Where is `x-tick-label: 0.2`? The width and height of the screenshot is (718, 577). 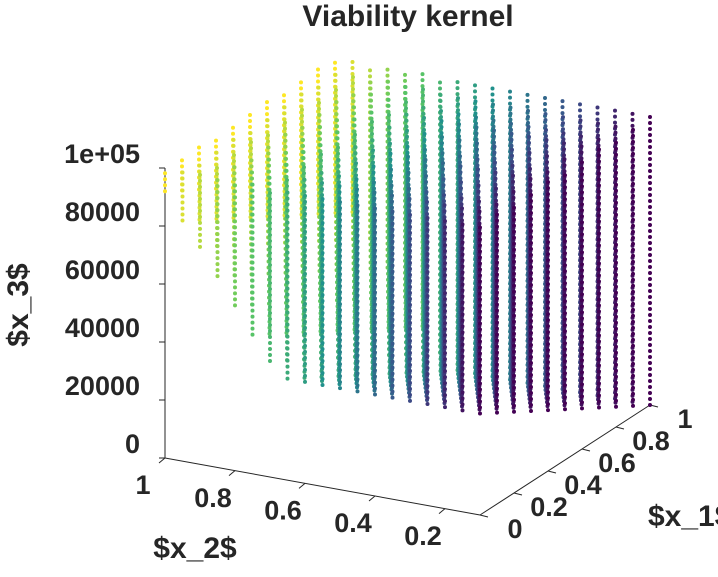 x-tick-label: 0.2 is located at coordinates (549, 507).